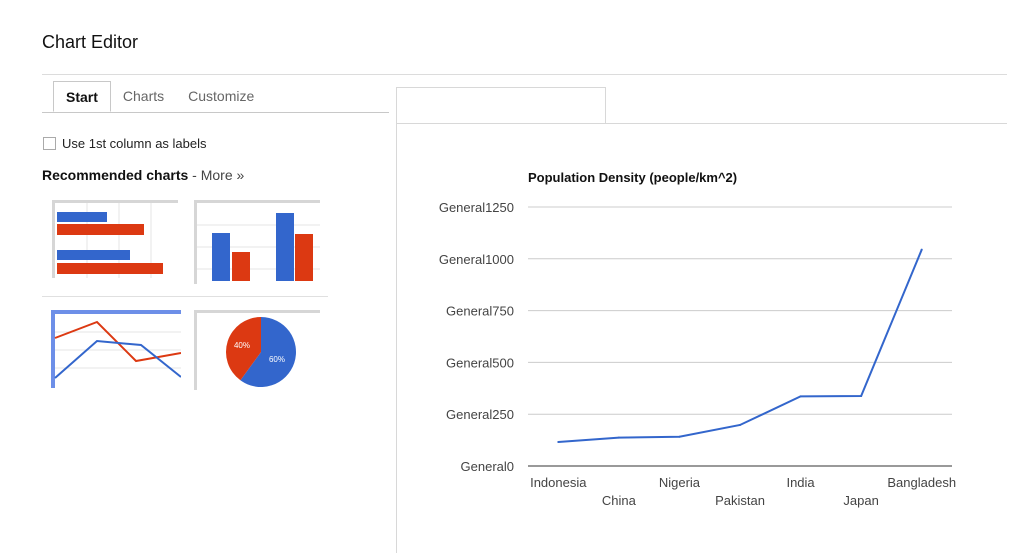 The image size is (1024, 553). What do you see at coordinates (49, 143) in the screenshot?
I see `use-first-column-checkbox` at bounding box center [49, 143].